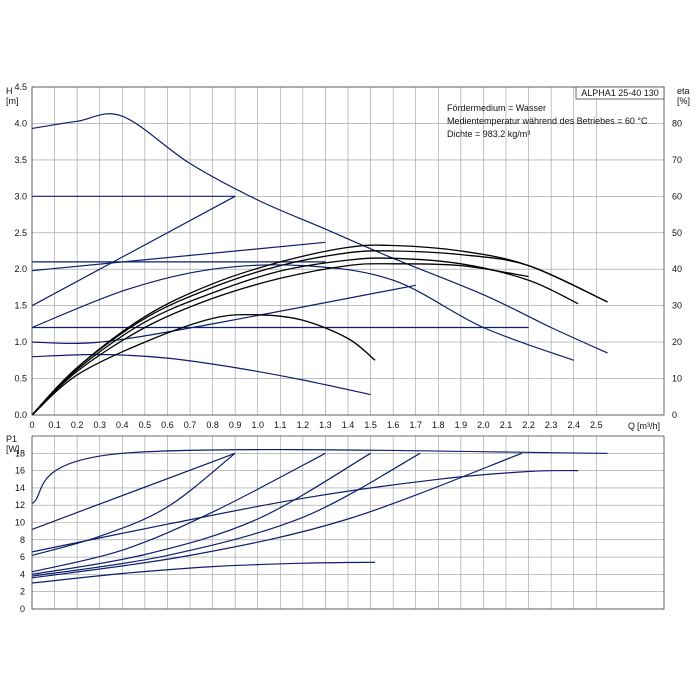  Describe the element at coordinates (483, 425) in the screenshot. I see `q-tick-label: 2.0` at that location.